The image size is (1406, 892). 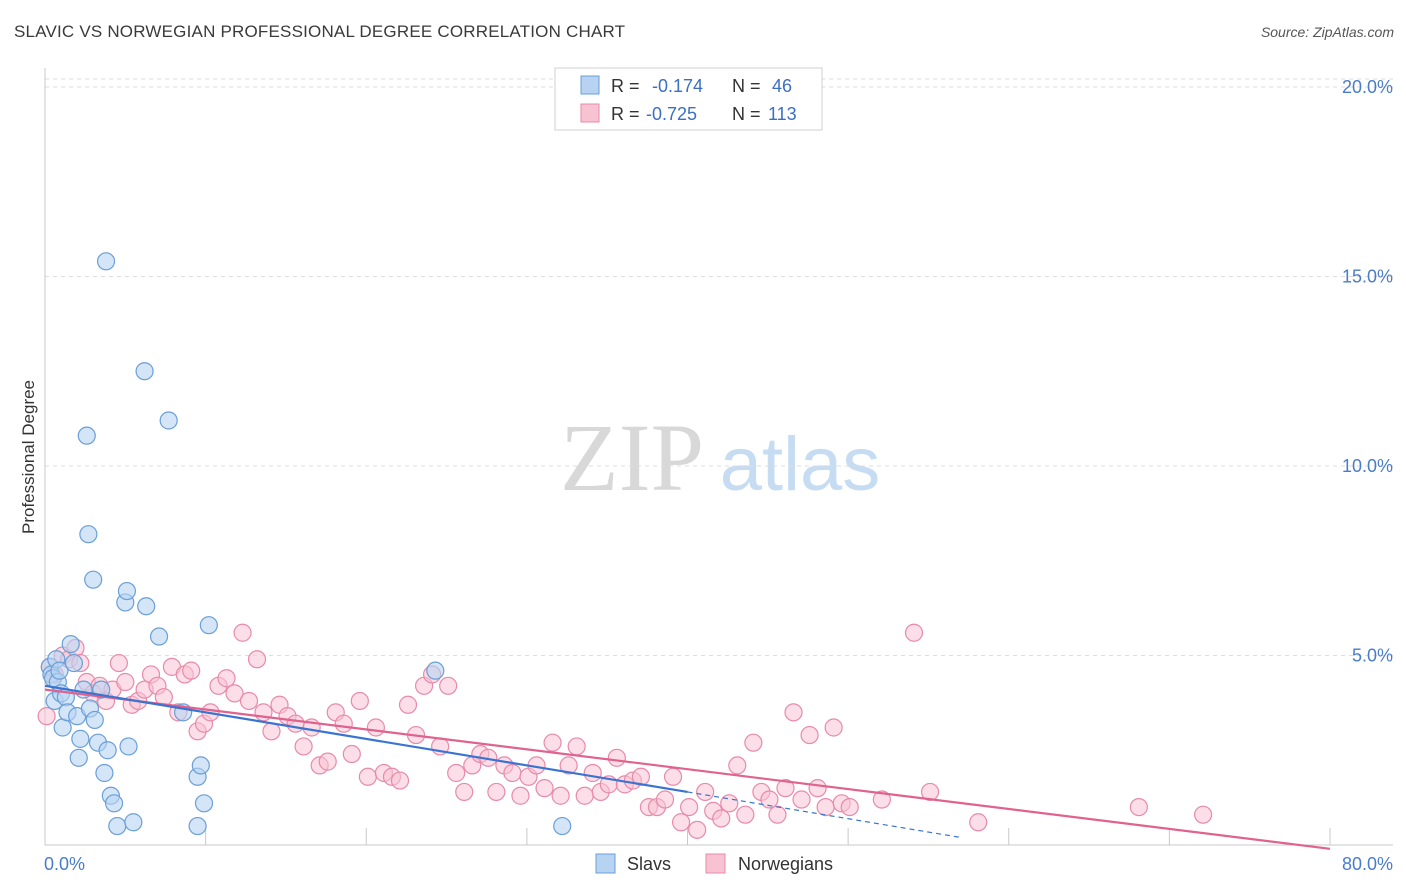 What do you see at coordinates (1367, 371) in the screenshot?
I see `y-tick-labels: 5.0% 10.0% 15.0% 20.0%` at bounding box center [1367, 371].